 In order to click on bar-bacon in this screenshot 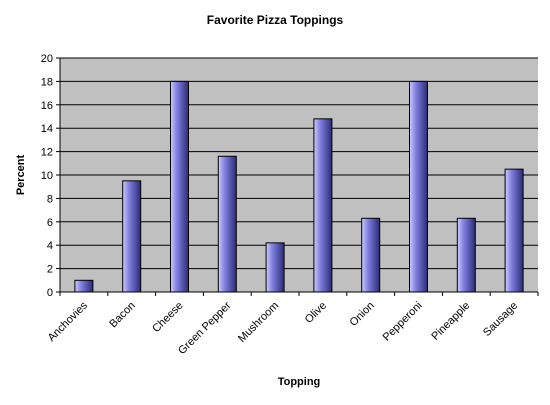, I will do `click(132, 236)`.